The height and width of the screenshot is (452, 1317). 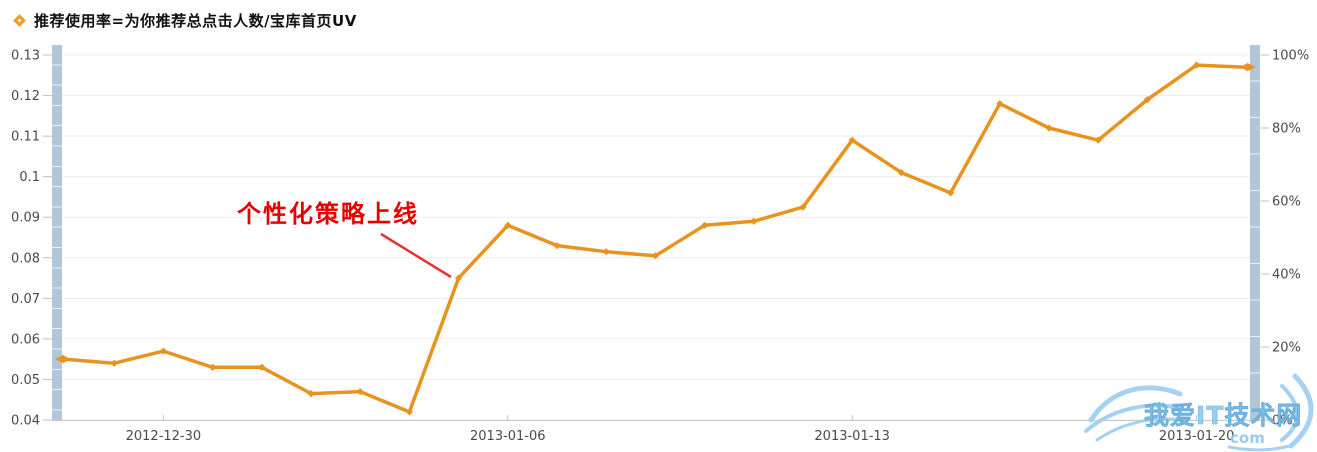 What do you see at coordinates (1286, 348) in the screenshot?
I see `y2-axis-tick-label: 20%` at bounding box center [1286, 348].